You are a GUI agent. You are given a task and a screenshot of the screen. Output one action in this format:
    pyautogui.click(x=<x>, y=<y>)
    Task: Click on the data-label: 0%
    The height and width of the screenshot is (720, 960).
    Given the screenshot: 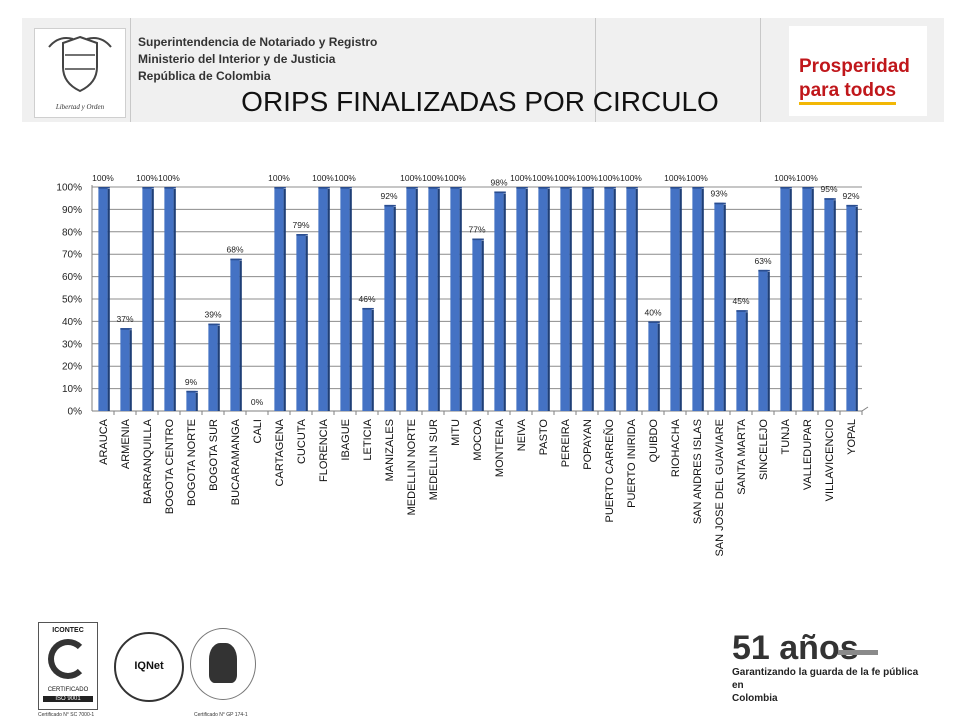 What is the action you would take?
    pyautogui.click(x=257, y=402)
    